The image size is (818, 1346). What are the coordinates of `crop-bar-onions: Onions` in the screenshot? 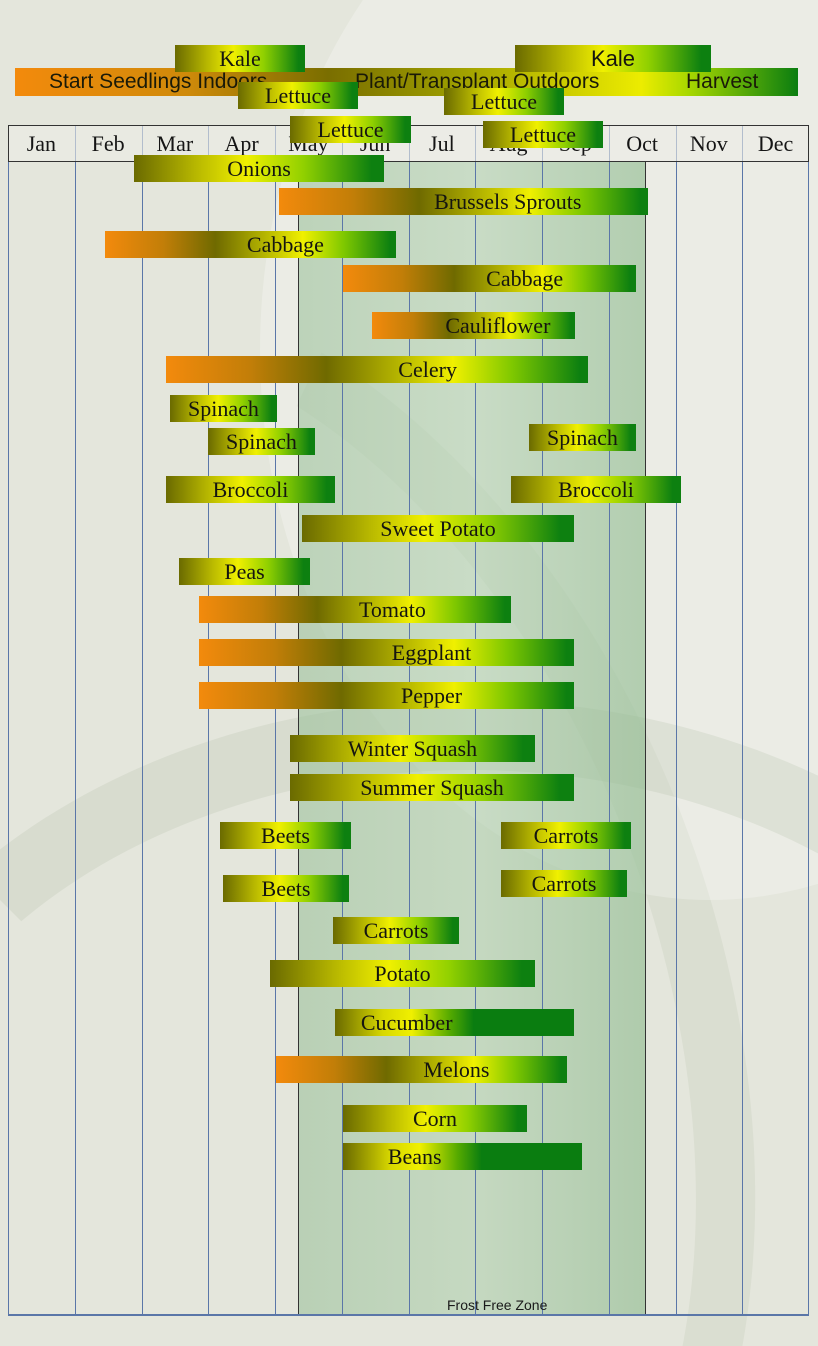 It's located at (259, 168).